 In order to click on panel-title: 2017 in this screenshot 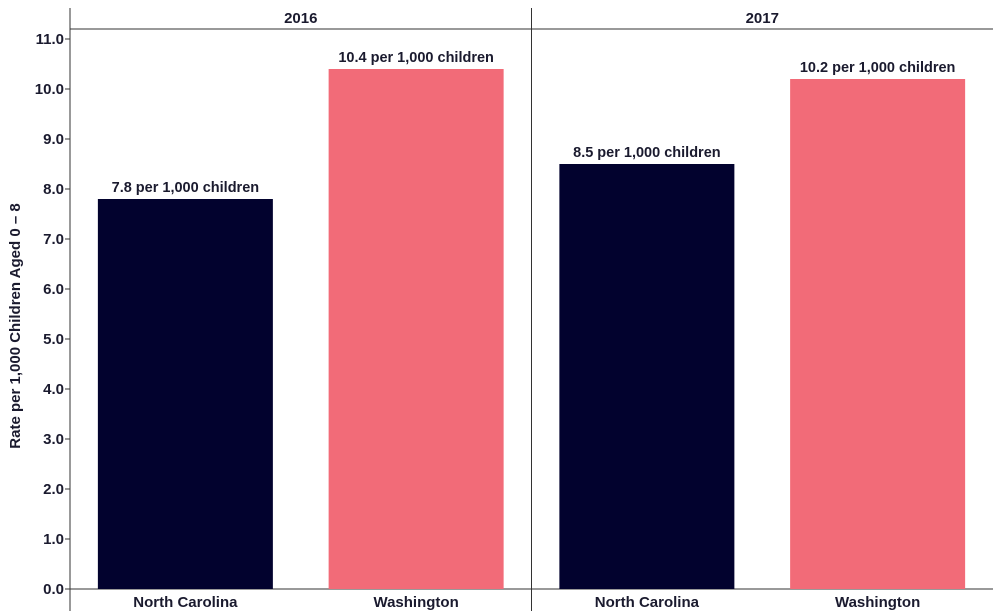, I will do `click(762, 18)`.